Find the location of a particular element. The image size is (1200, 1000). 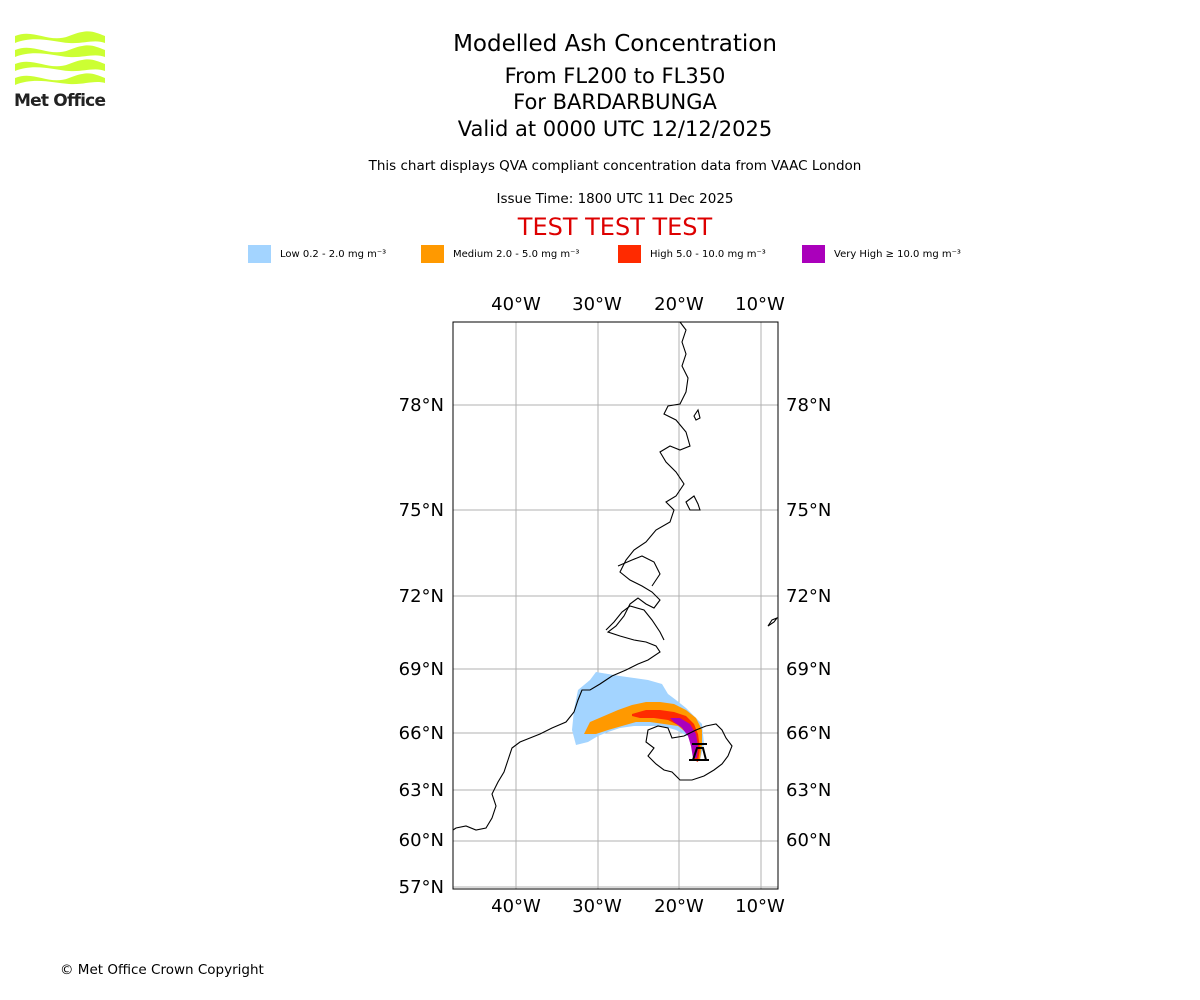

greenland-island is located at coordinates (693, 503).